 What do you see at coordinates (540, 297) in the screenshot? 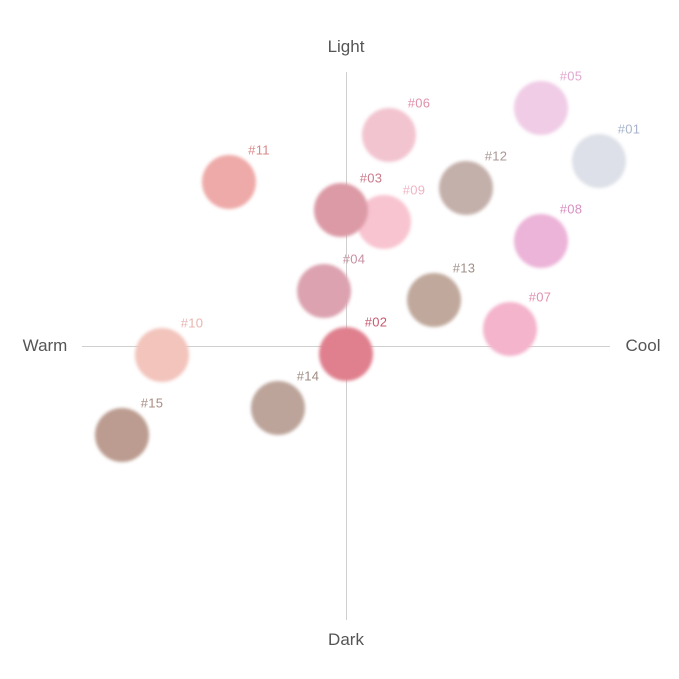
I see `swatch-code-label: #07` at bounding box center [540, 297].